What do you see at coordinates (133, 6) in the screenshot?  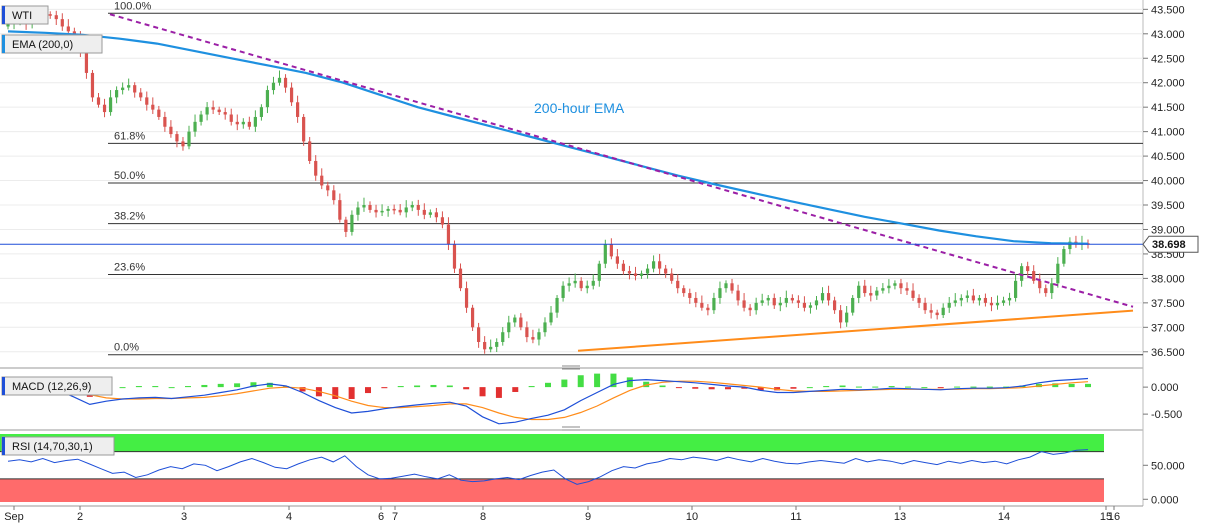 I see `fib-level-label: 100.0%` at bounding box center [133, 6].